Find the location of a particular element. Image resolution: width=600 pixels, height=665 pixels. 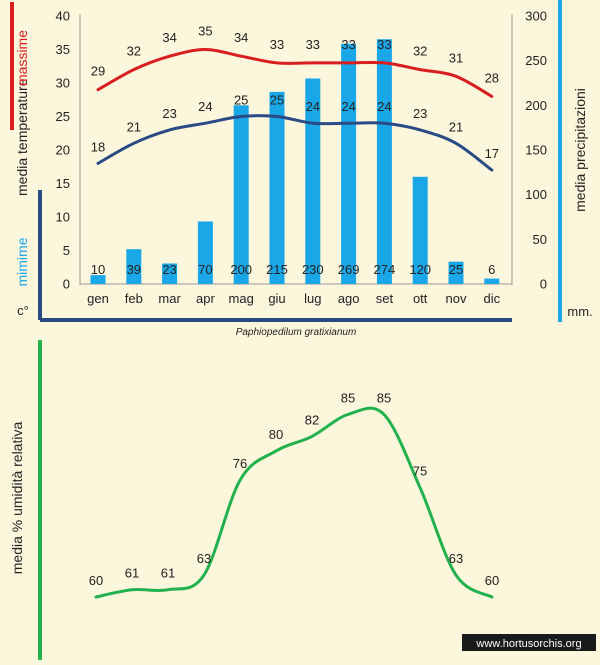

humidity-label-ago: 85 is located at coordinates (348, 398).